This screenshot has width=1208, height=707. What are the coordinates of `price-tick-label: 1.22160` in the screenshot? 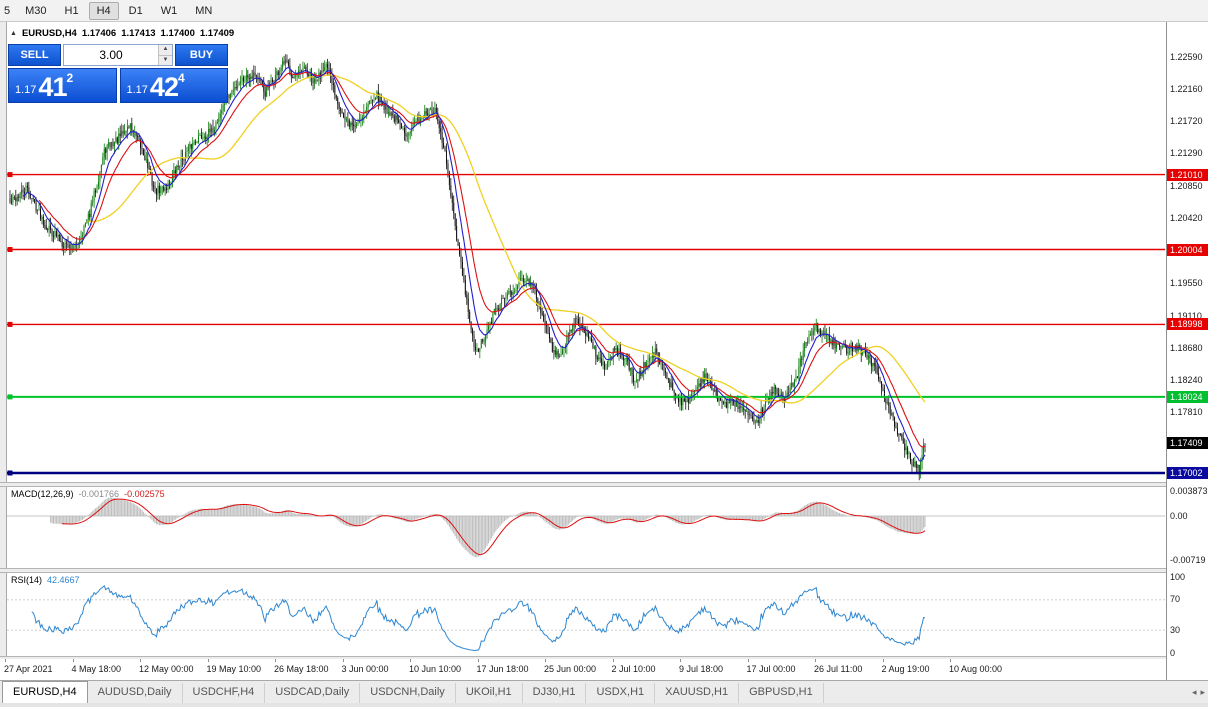 It's located at (1186, 89).